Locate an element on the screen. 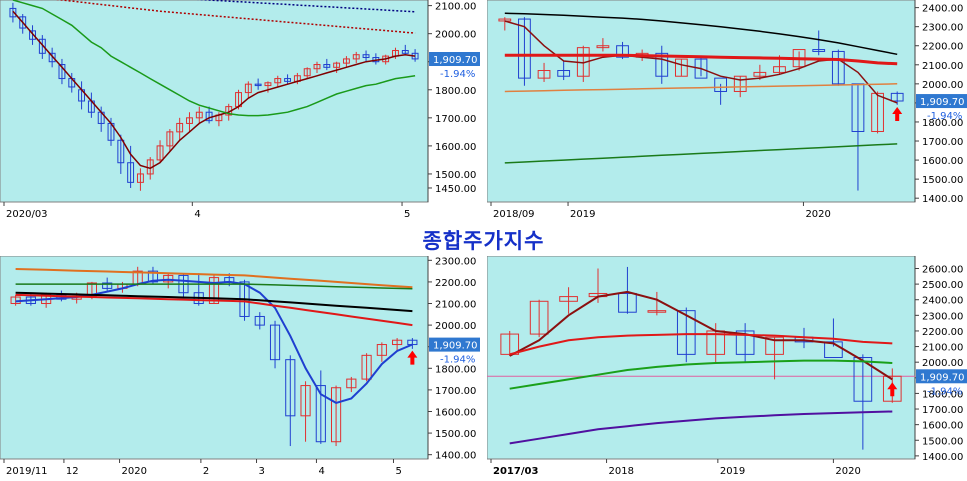 The width and height of the screenshot is (967, 481). y-tick-label: 1450.00 is located at coordinates (455, 189).